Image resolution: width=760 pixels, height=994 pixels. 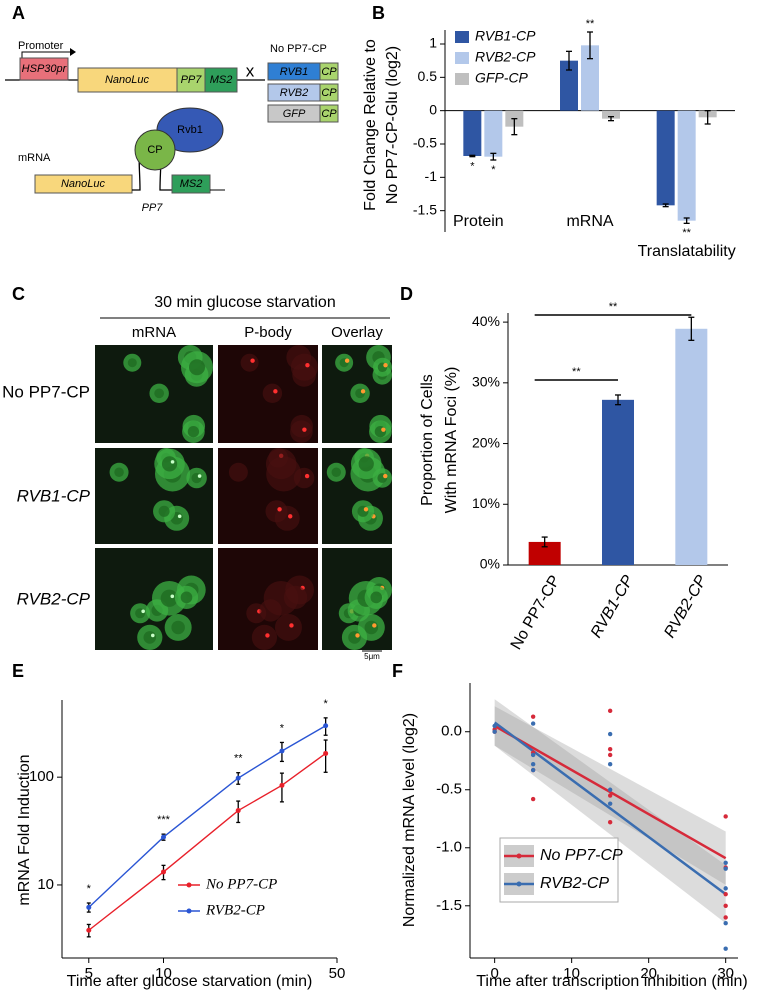 I want to click on y-tick-label: 30%, so click(x=486, y=382).